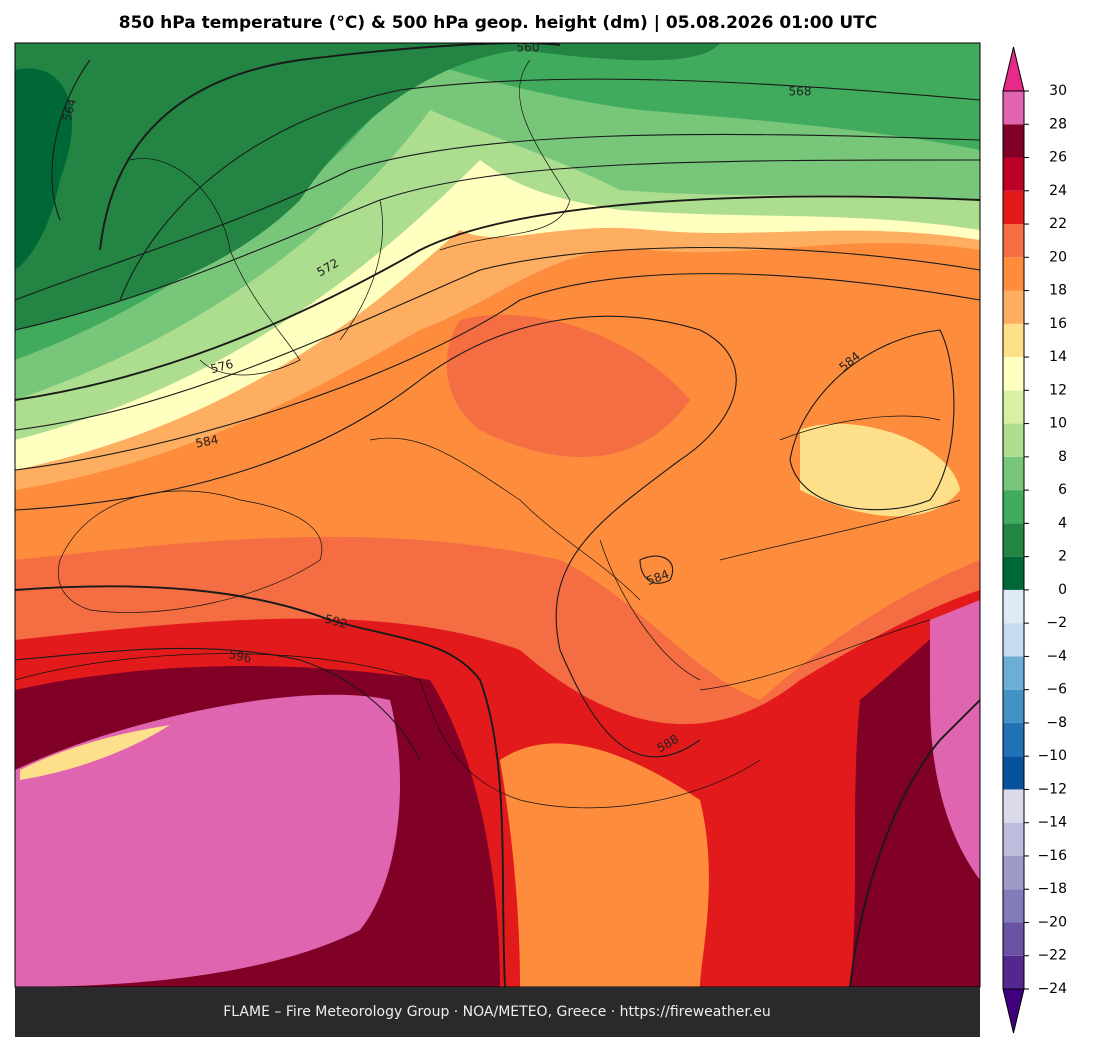 This screenshot has width=1117, height=1052. What do you see at coordinates (1013, 69) in the screenshot?
I see `colorbar-over` at bounding box center [1013, 69].